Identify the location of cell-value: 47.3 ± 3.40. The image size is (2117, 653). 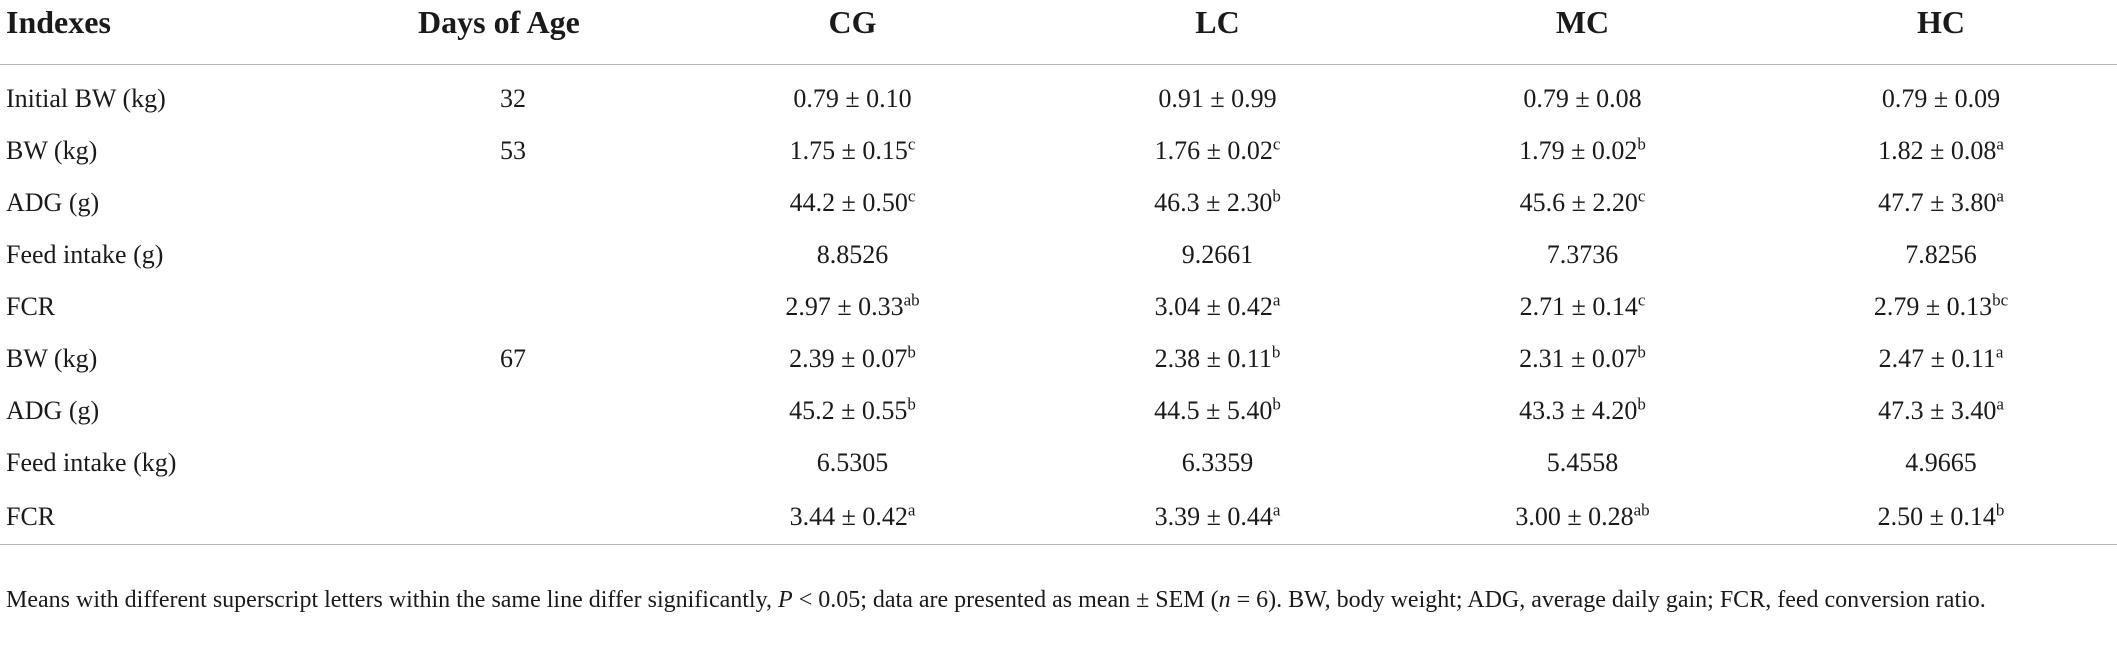
(1937, 410).